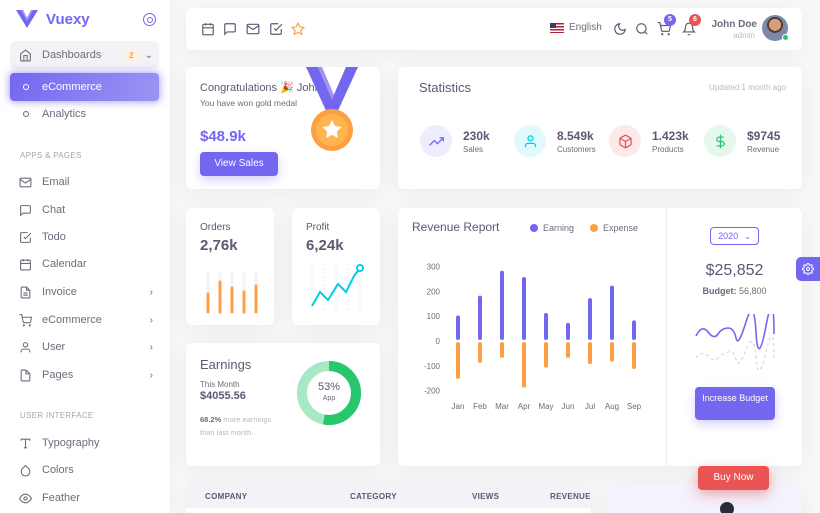  Describe the element at coordinates (576, 149) in the screenshot. I see `stat-label: Customers` at that location.